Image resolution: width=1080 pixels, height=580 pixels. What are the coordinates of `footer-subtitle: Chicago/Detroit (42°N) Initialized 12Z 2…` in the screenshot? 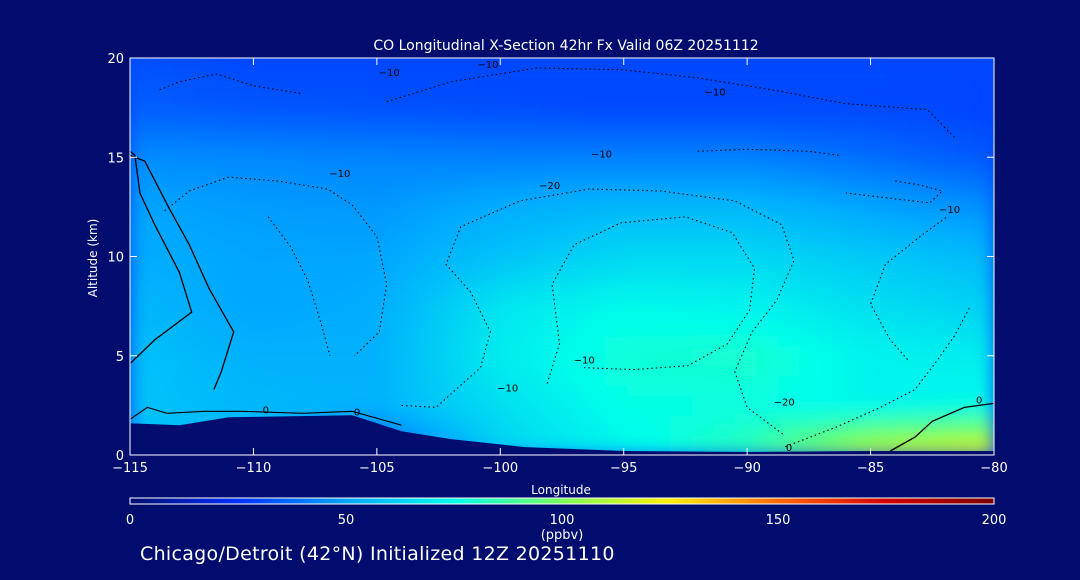 It's located at (377, 554).